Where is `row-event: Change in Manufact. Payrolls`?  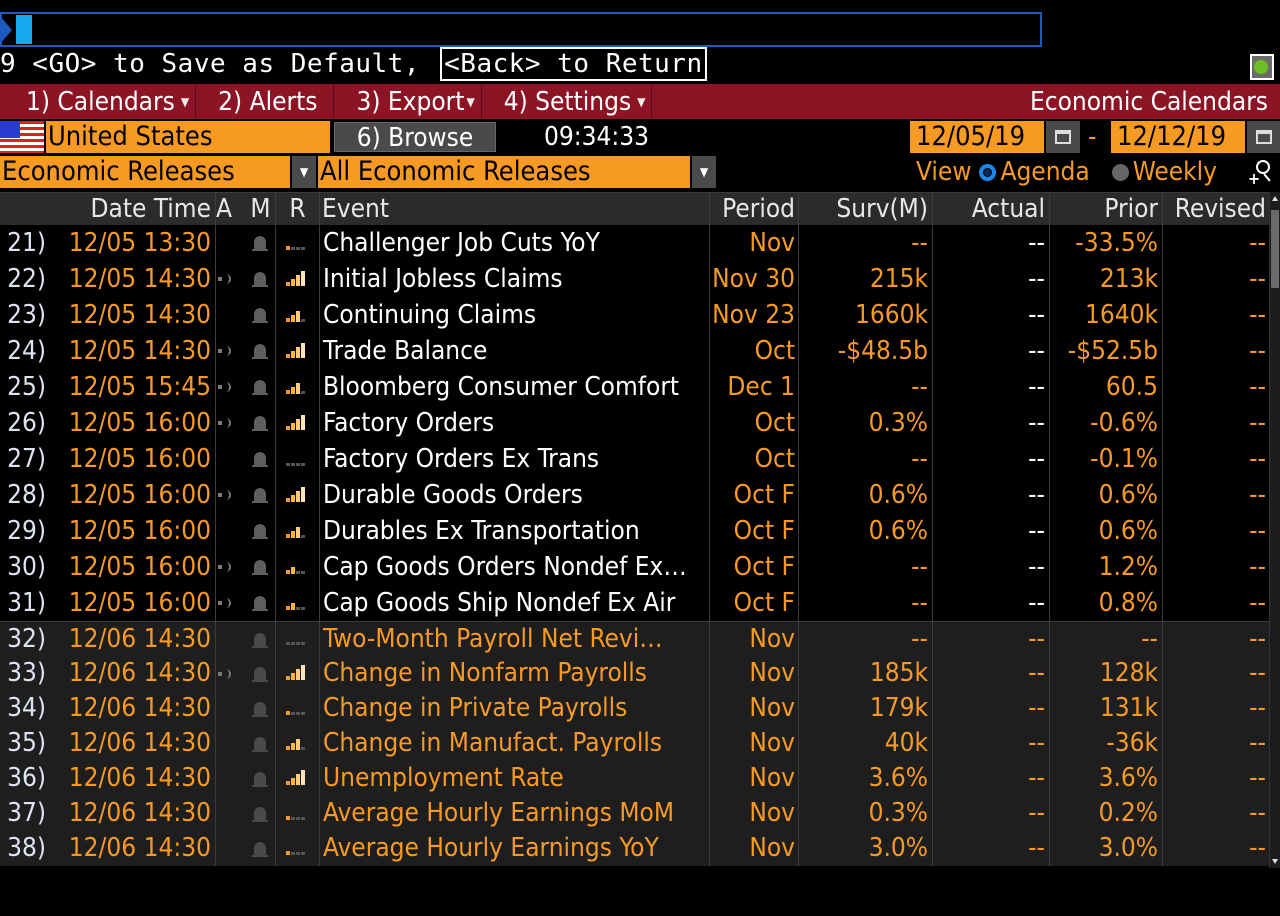
row-event: Change in Manufact. Payrolls is located at coordinates (515, 743).